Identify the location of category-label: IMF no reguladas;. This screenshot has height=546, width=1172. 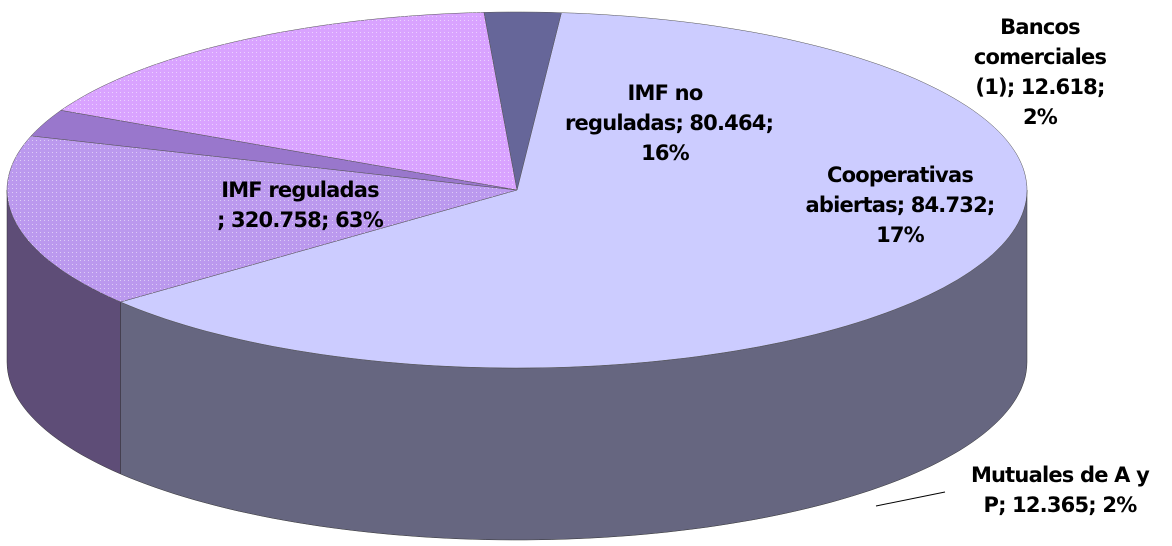
(634, 108).